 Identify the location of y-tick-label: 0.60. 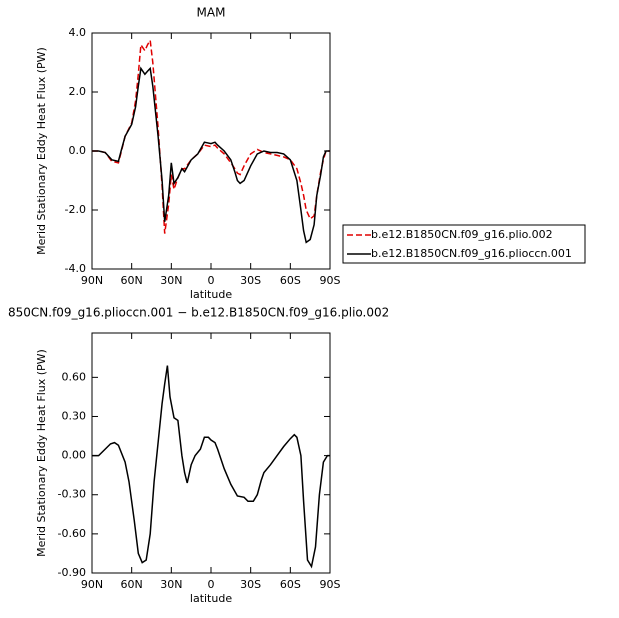
(74, 376).